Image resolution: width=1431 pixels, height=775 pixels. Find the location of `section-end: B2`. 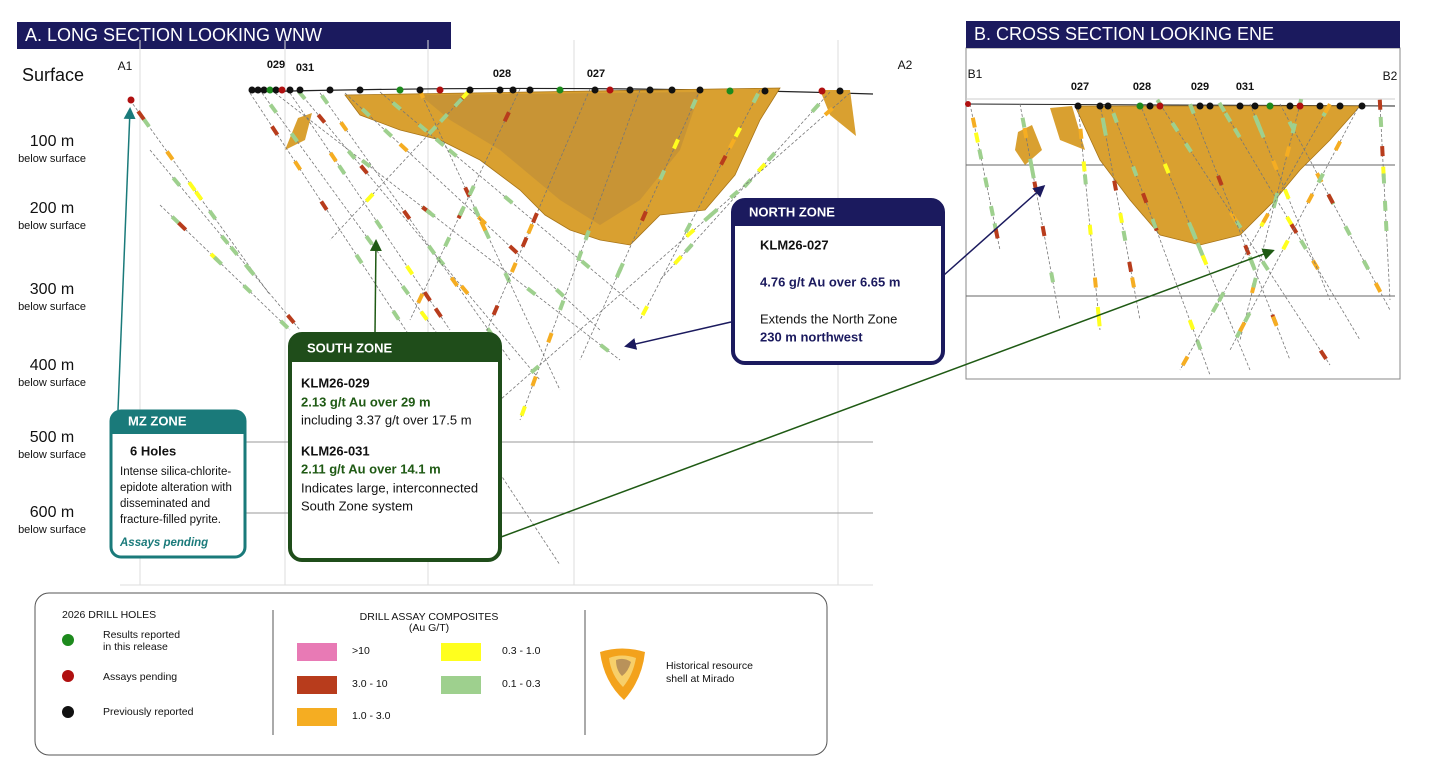

section-end: B2 is located at coordinates (1390, 76).